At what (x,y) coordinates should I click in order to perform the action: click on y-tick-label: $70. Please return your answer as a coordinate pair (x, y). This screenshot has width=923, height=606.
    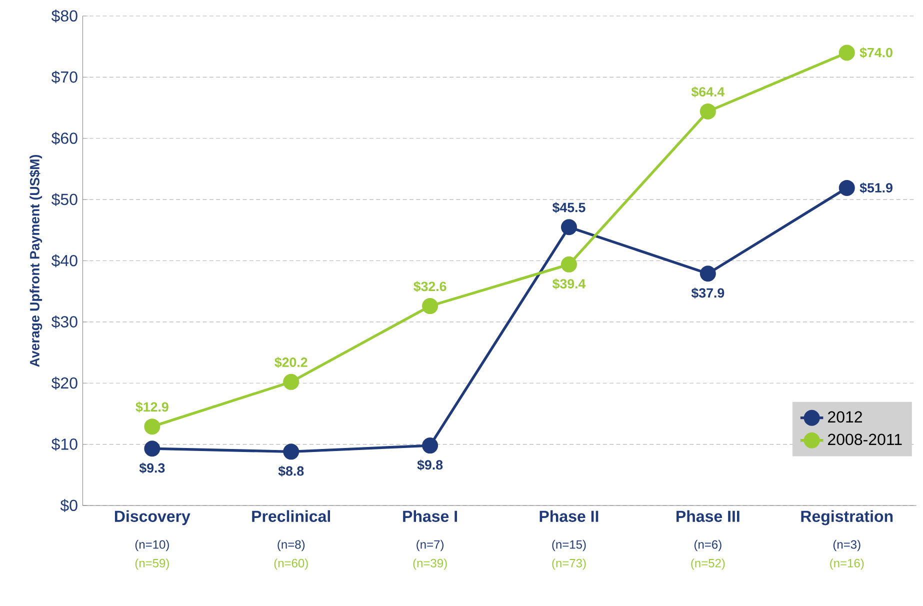
    Looking at the image, I should click on (64, 77).